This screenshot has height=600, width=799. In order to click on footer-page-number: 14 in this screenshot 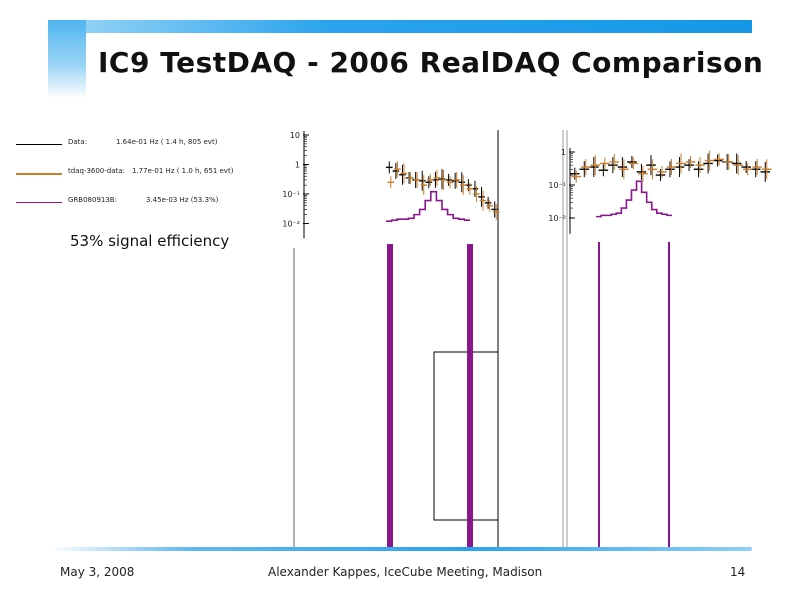, I will do `click(738, 572)`.